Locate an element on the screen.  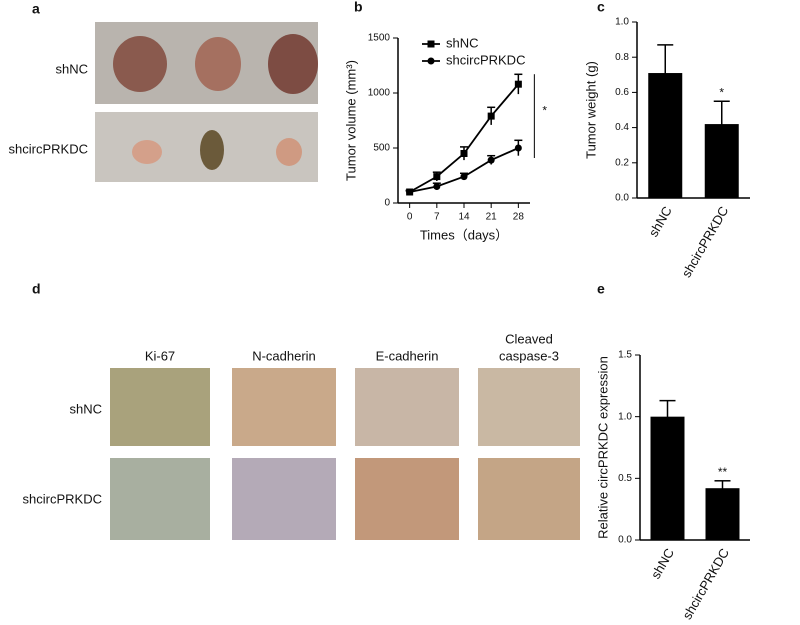
y-tick-label: 0.5 is located at coordinates (625, 478).